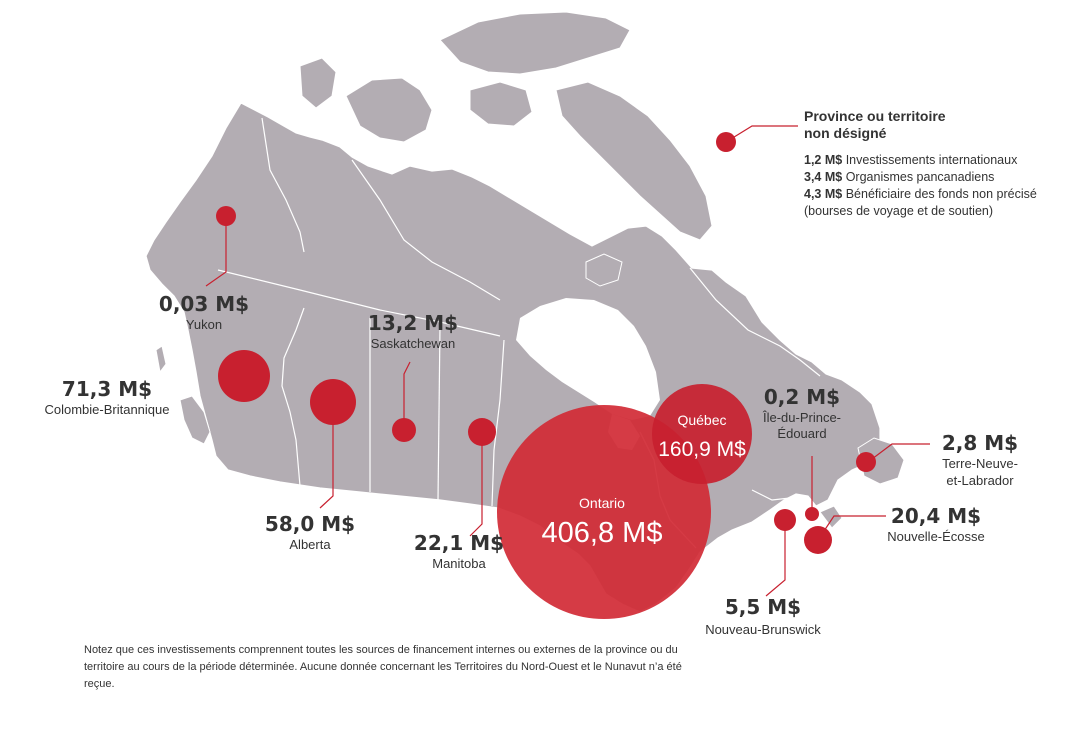  I want to click on unassigned-item-amount: 3,4 M$, so click(823, 177).